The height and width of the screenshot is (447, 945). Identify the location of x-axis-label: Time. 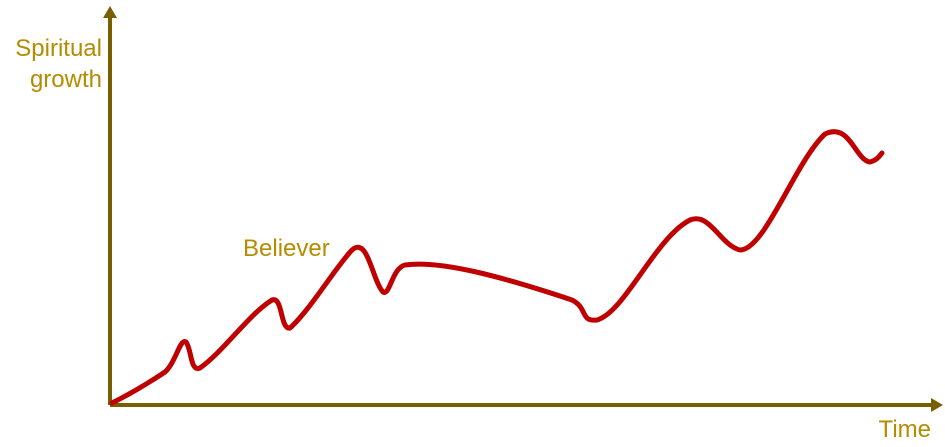
(904, 429).